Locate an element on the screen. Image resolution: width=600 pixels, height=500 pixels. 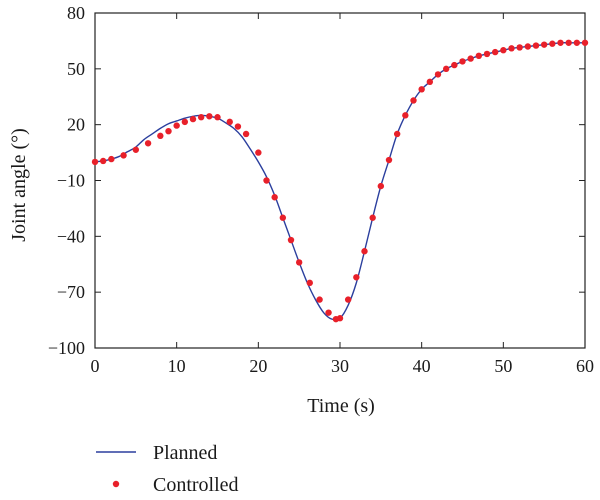
y-tick-label: −10 is located at coordinates (71, 181).